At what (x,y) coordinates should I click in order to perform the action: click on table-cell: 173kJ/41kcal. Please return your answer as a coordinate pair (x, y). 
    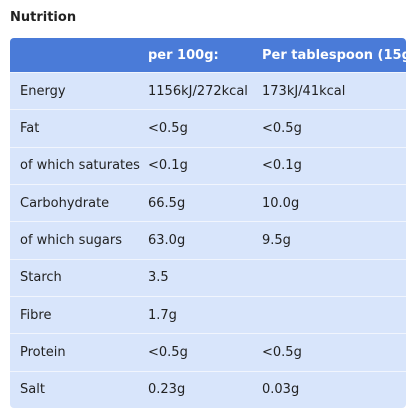
    Looking at the image, I should click on (304, 91).